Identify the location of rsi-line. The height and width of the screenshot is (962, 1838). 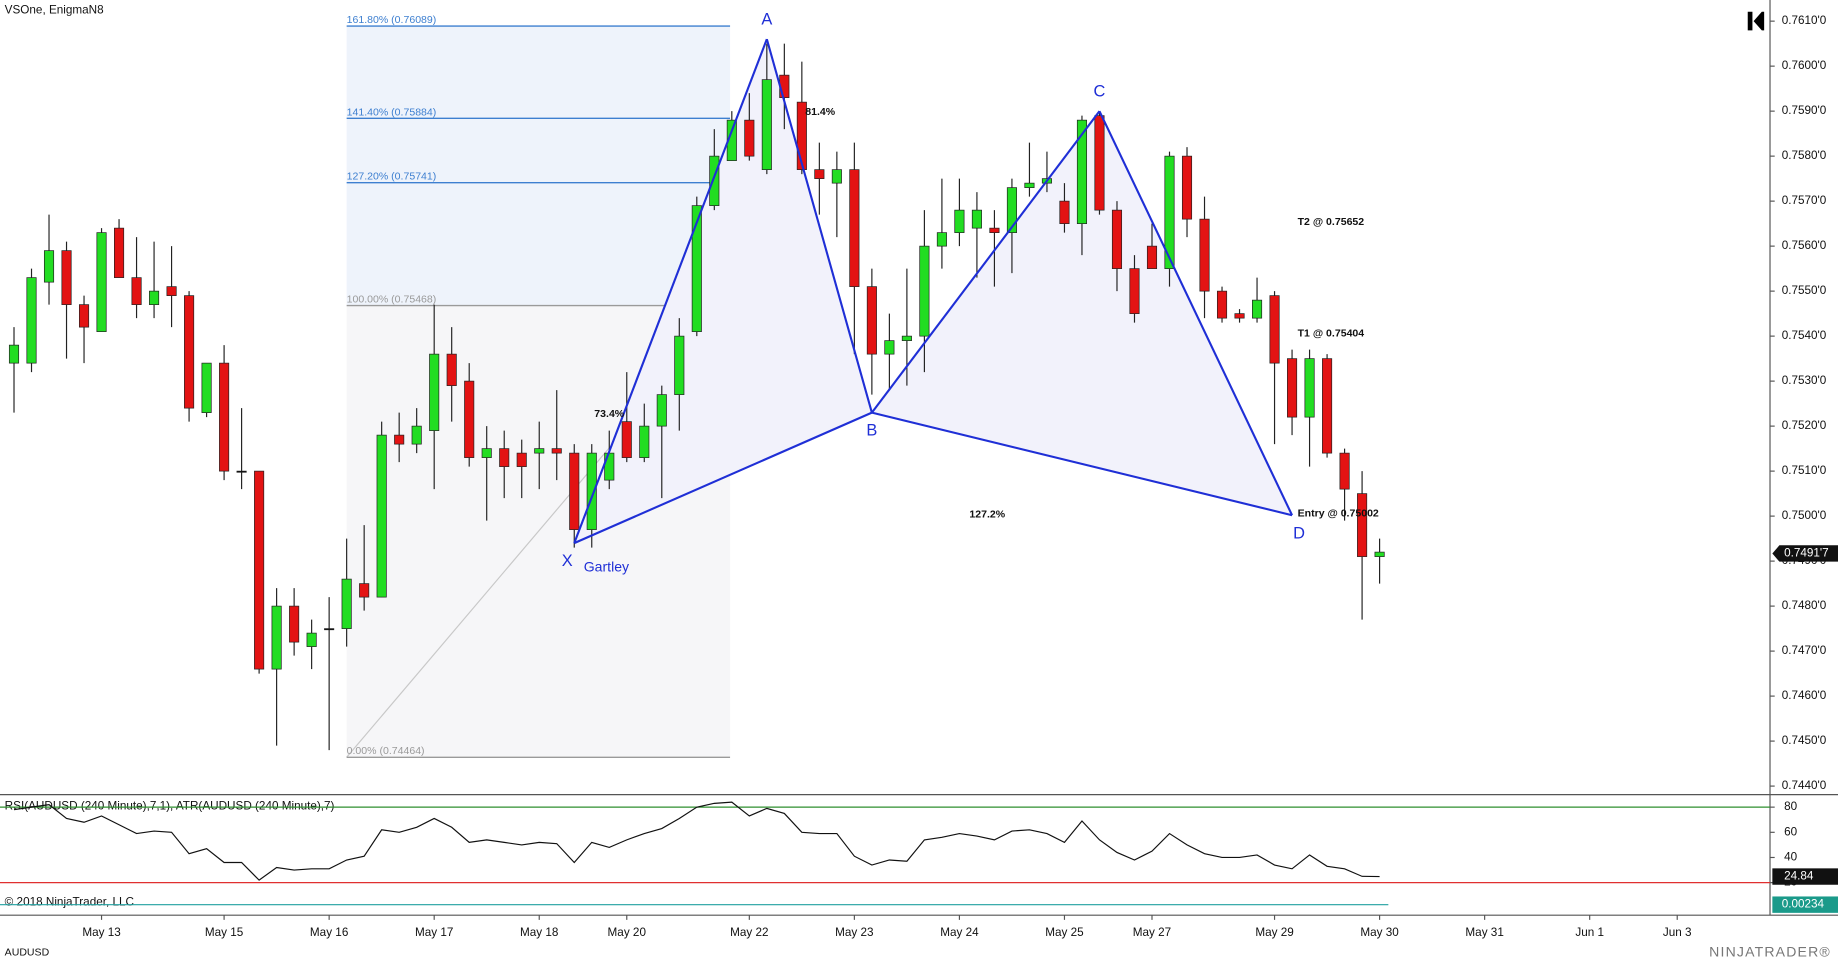
(696, 841).